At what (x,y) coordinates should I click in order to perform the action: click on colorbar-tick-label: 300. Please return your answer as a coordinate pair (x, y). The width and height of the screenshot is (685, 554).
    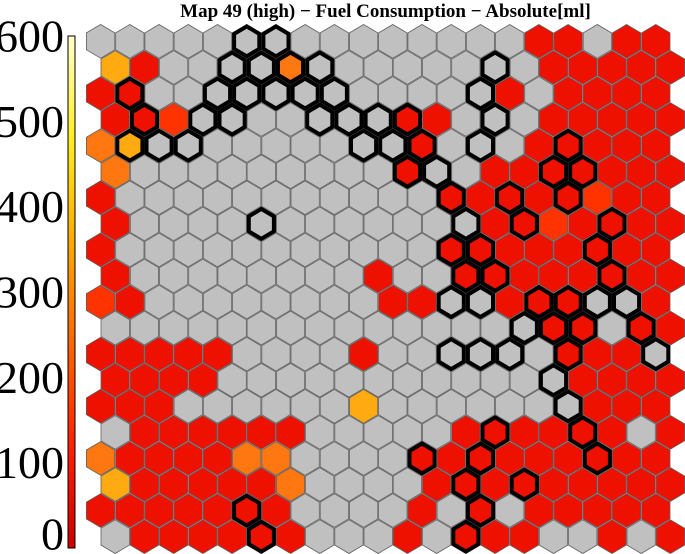
    Looking at the image, I should click on (32, 292).